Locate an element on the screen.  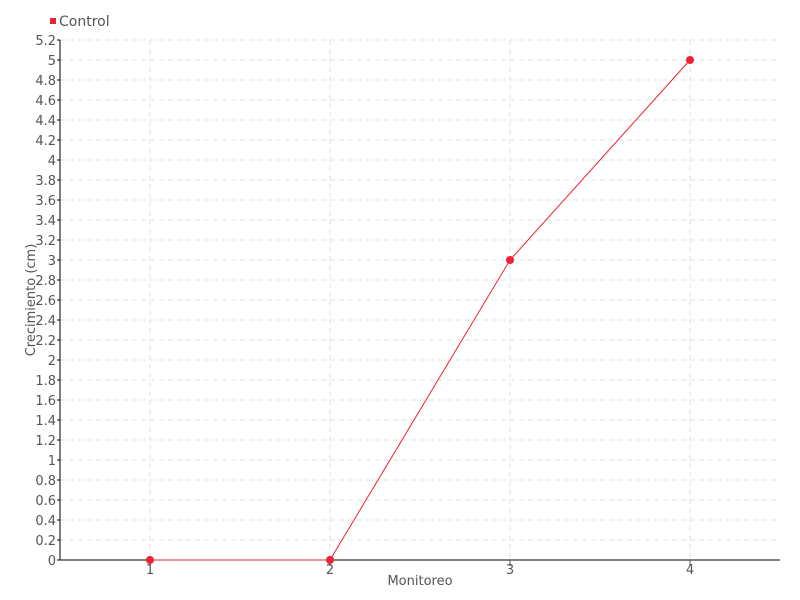
legend-swatch is located at coordinates (53, 21).